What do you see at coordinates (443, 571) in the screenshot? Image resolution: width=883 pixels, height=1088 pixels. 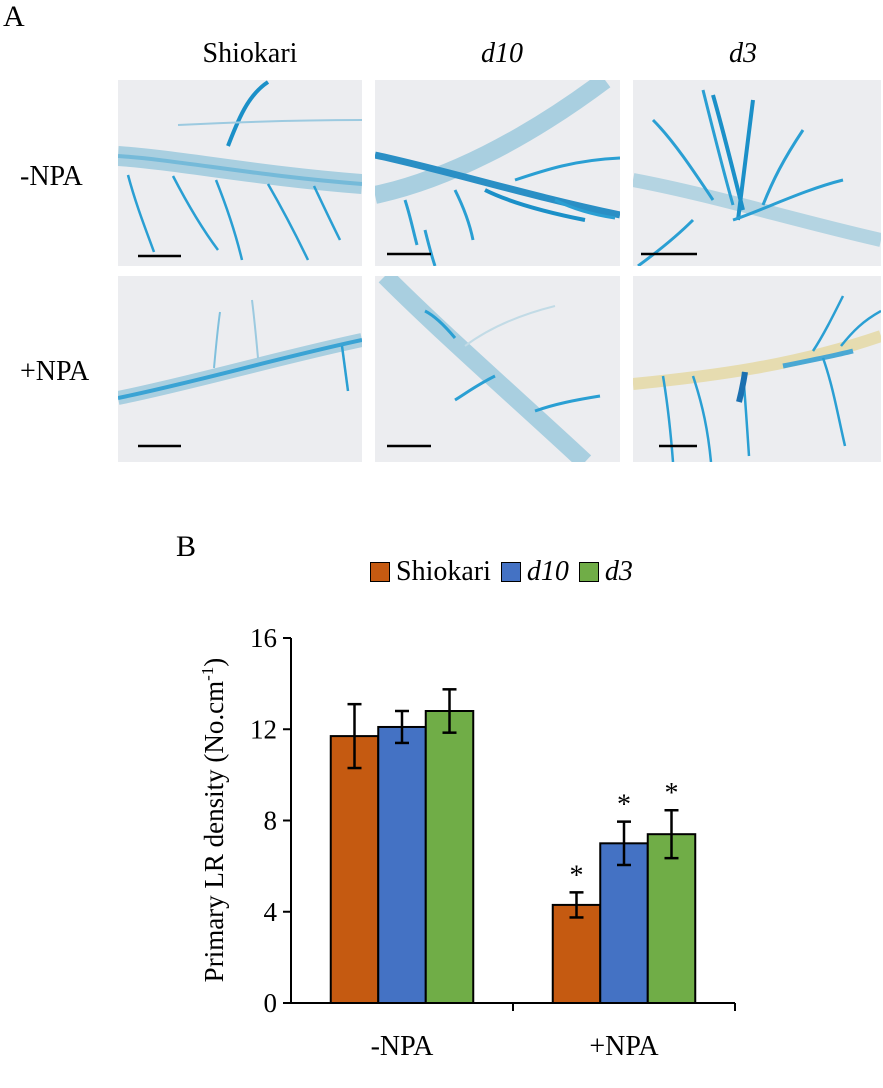 I see `legend-label-shiokari: Shiokari` at bounding box center [443, 571].